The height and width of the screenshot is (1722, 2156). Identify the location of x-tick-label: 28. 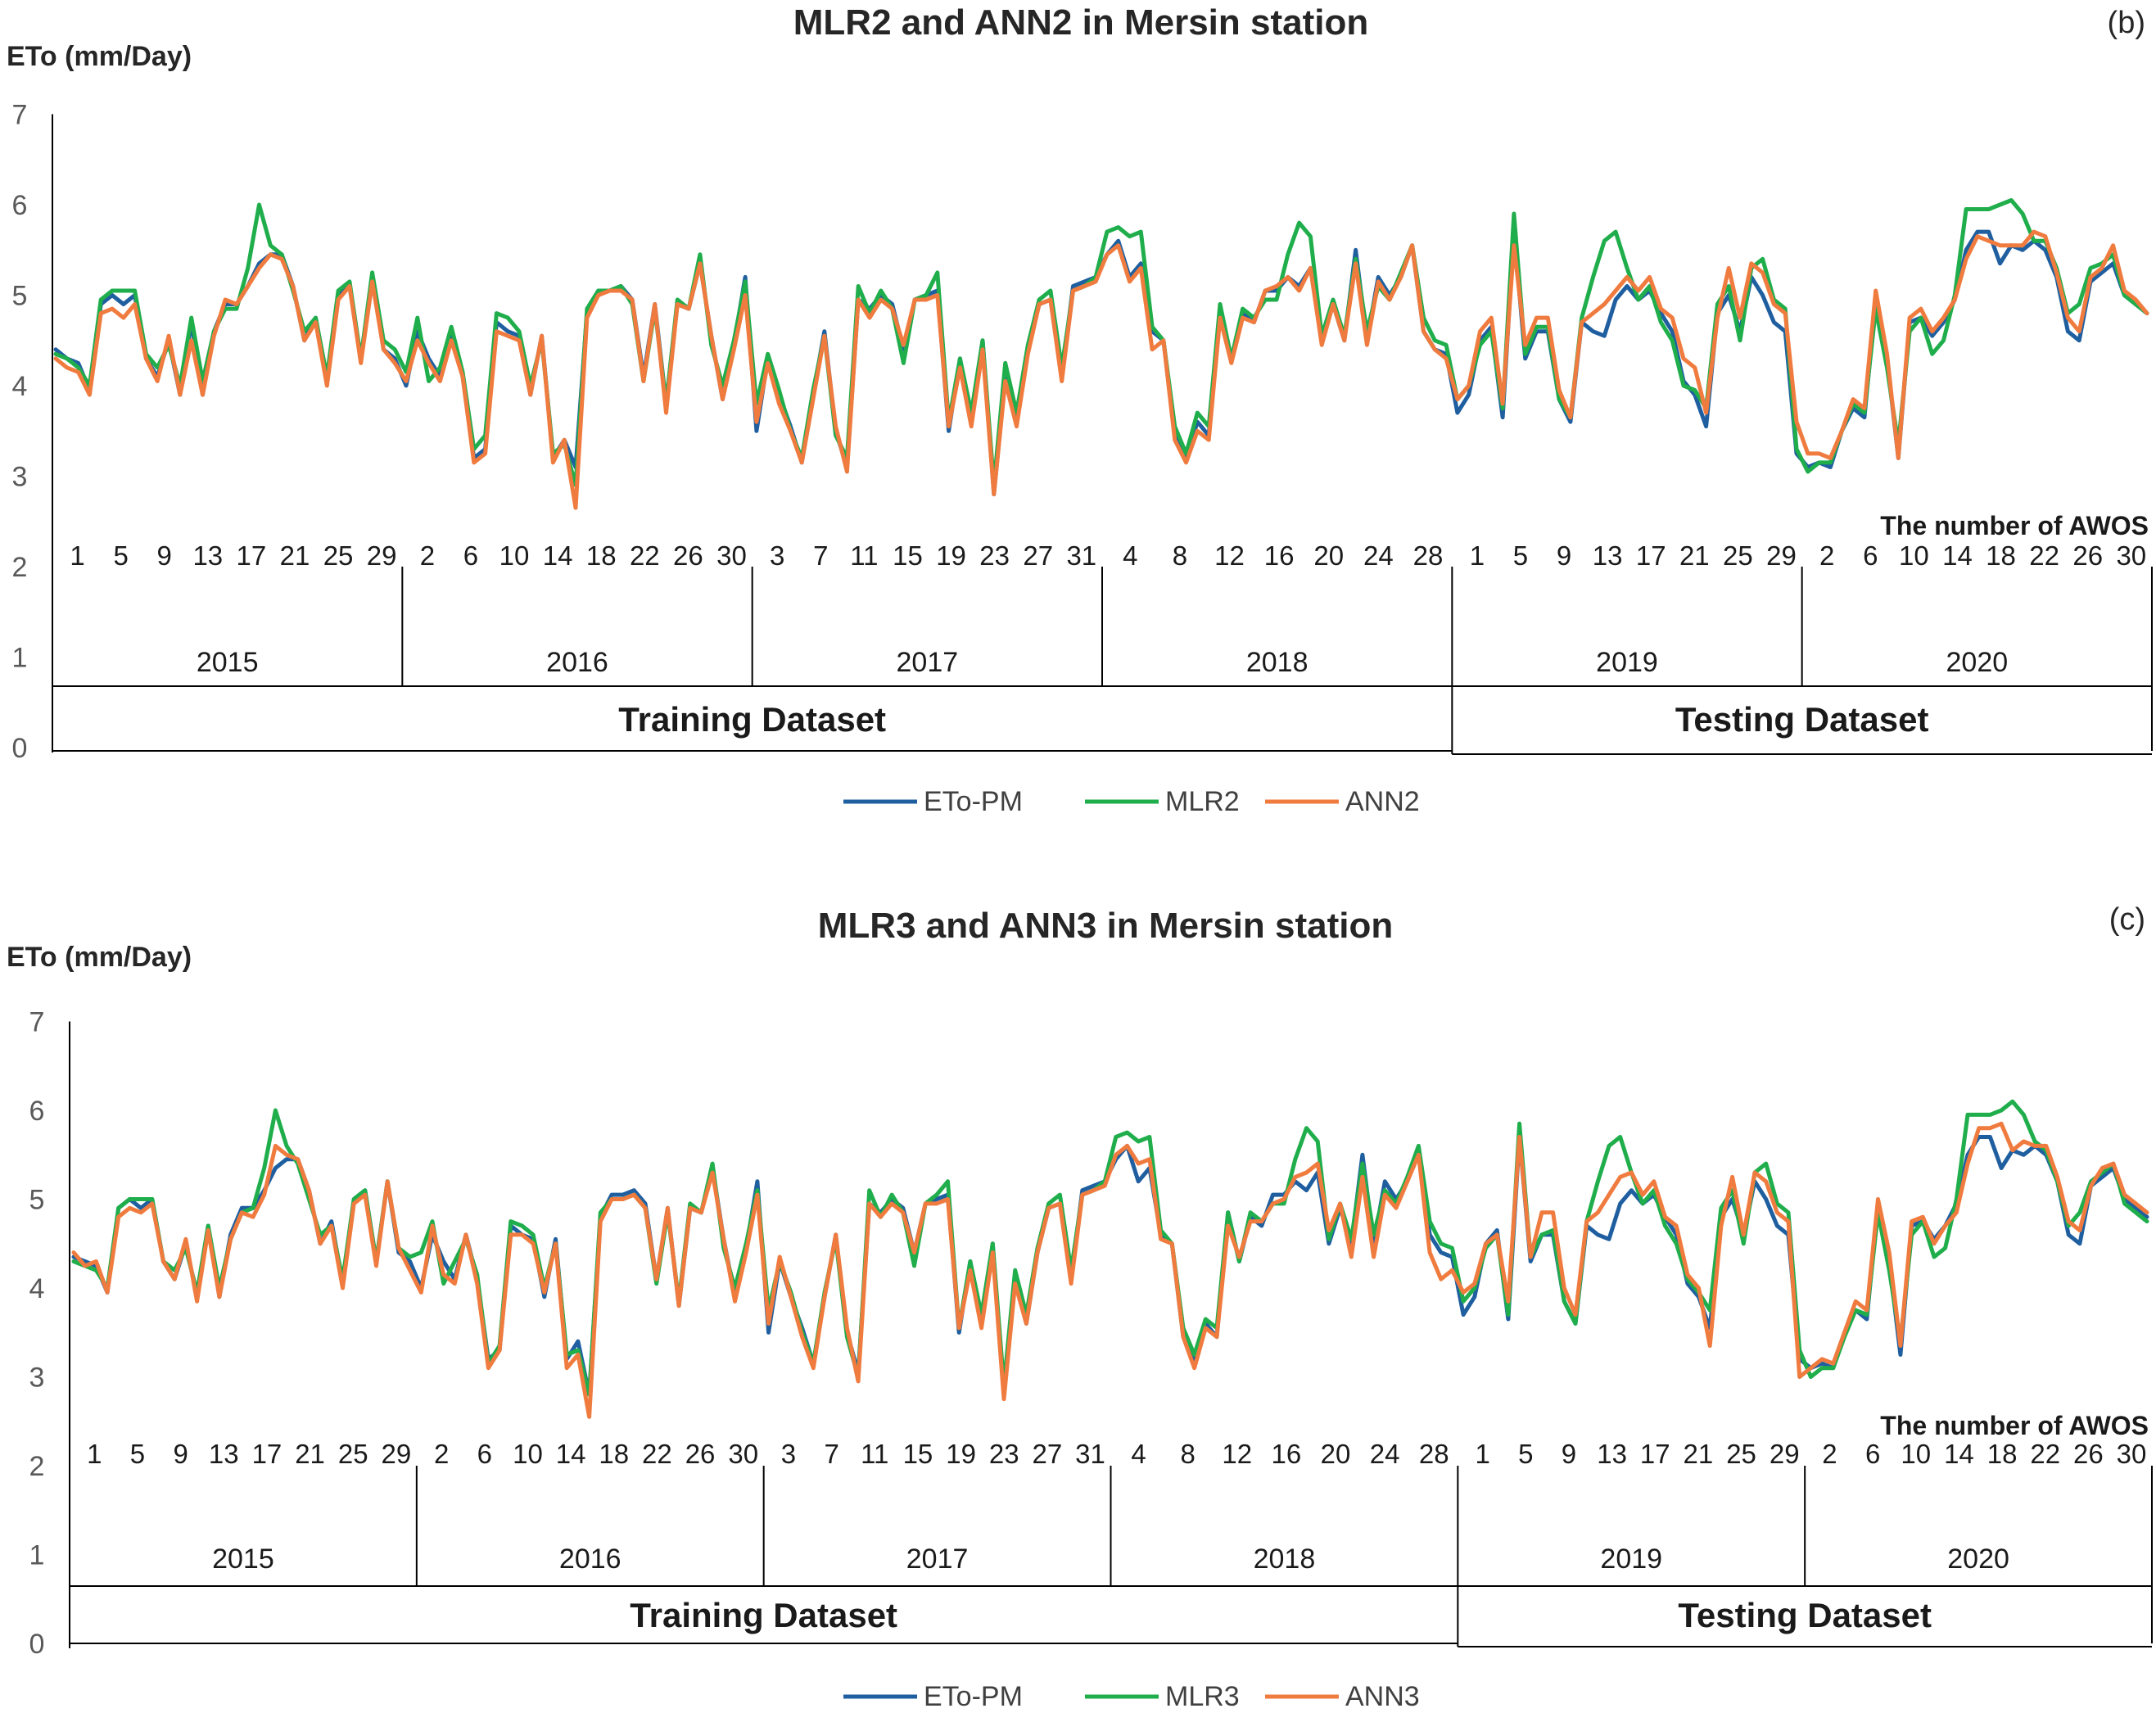
(1428, 555).